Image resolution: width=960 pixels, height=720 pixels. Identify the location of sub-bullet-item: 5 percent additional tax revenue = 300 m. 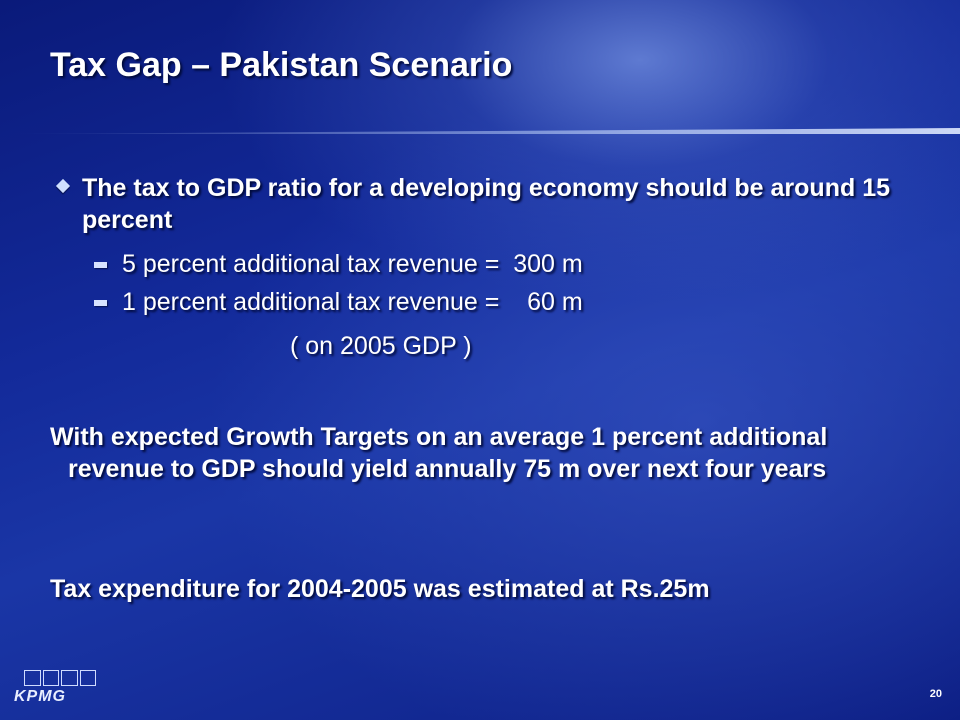
(490, 264).